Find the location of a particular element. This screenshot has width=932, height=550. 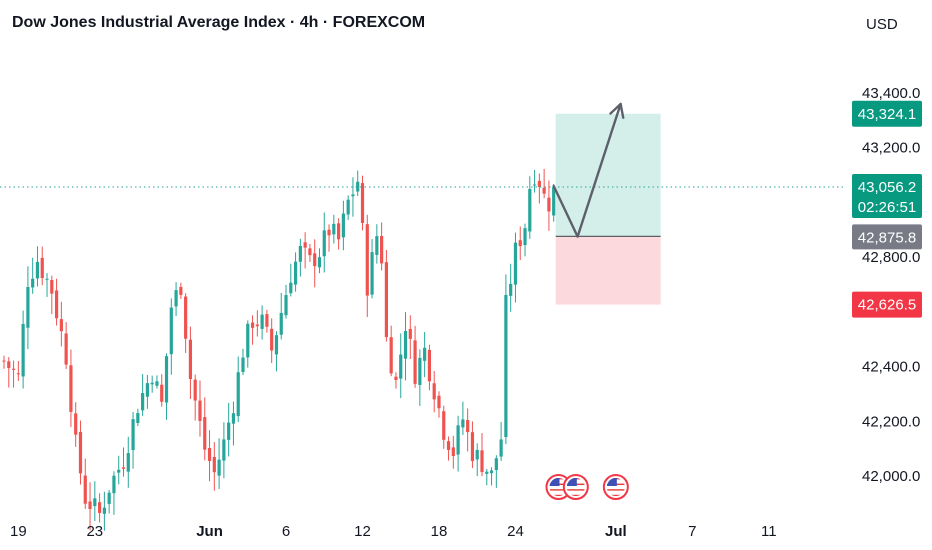

time-tick-label: Jul is located at coordinates (616, 531).